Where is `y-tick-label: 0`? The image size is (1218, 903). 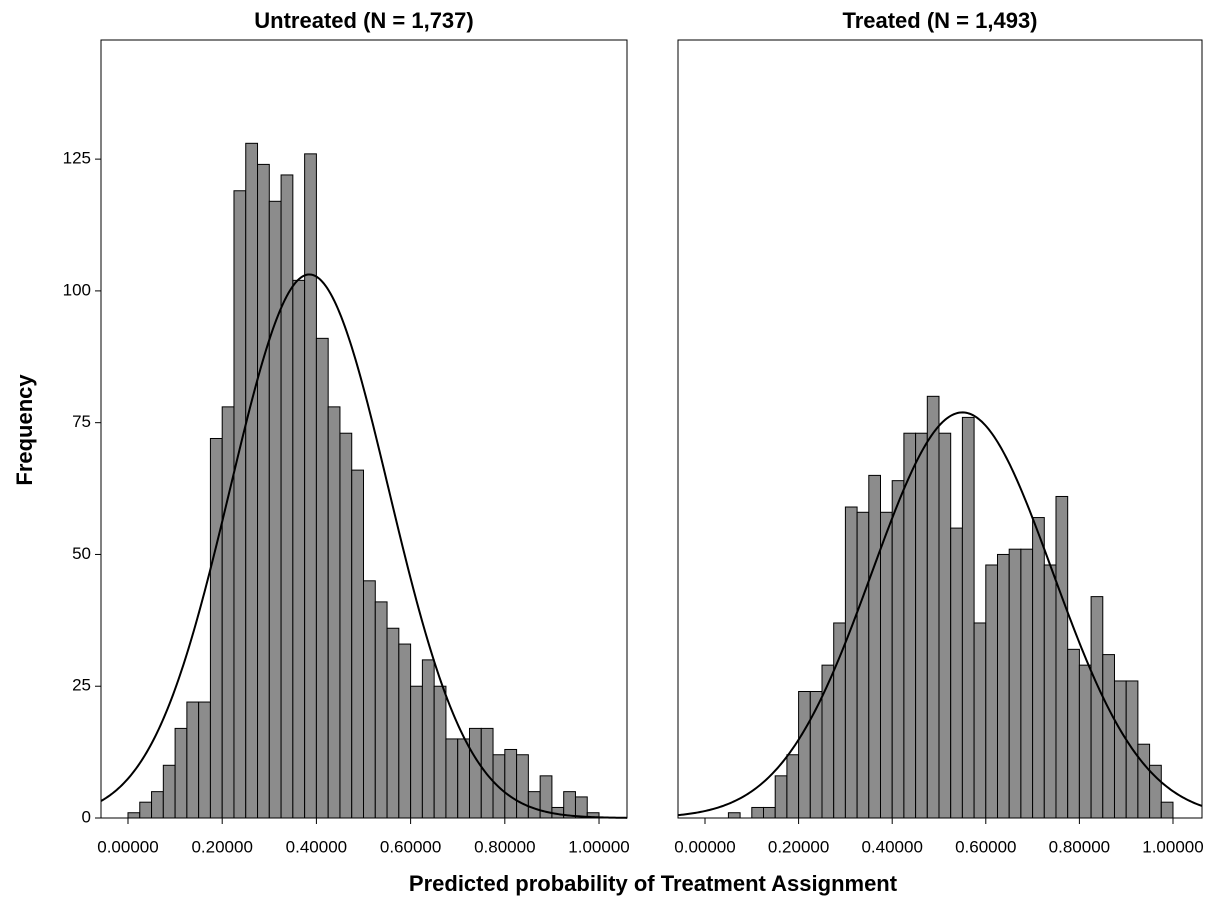
y-tick-label: 0 is located at coordinates (86, 816).